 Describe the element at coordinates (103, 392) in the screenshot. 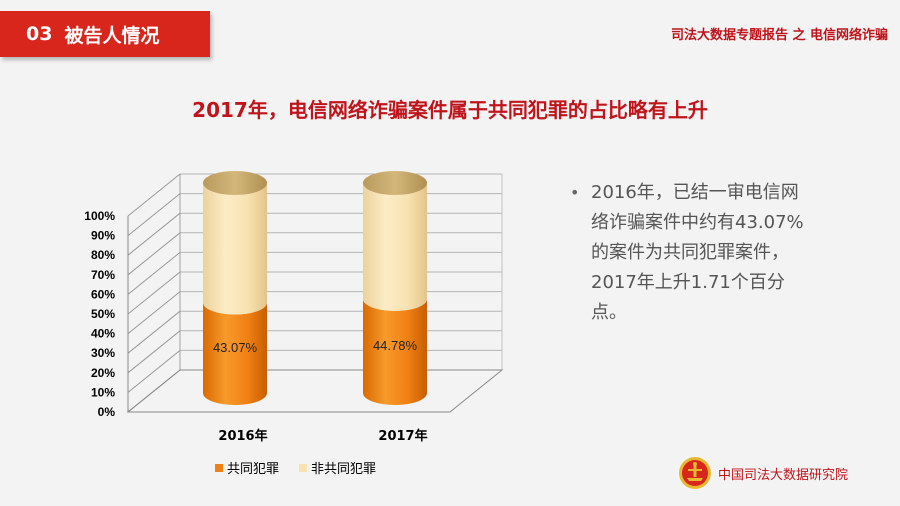

I see `y-tick-label: 10%` at that location.